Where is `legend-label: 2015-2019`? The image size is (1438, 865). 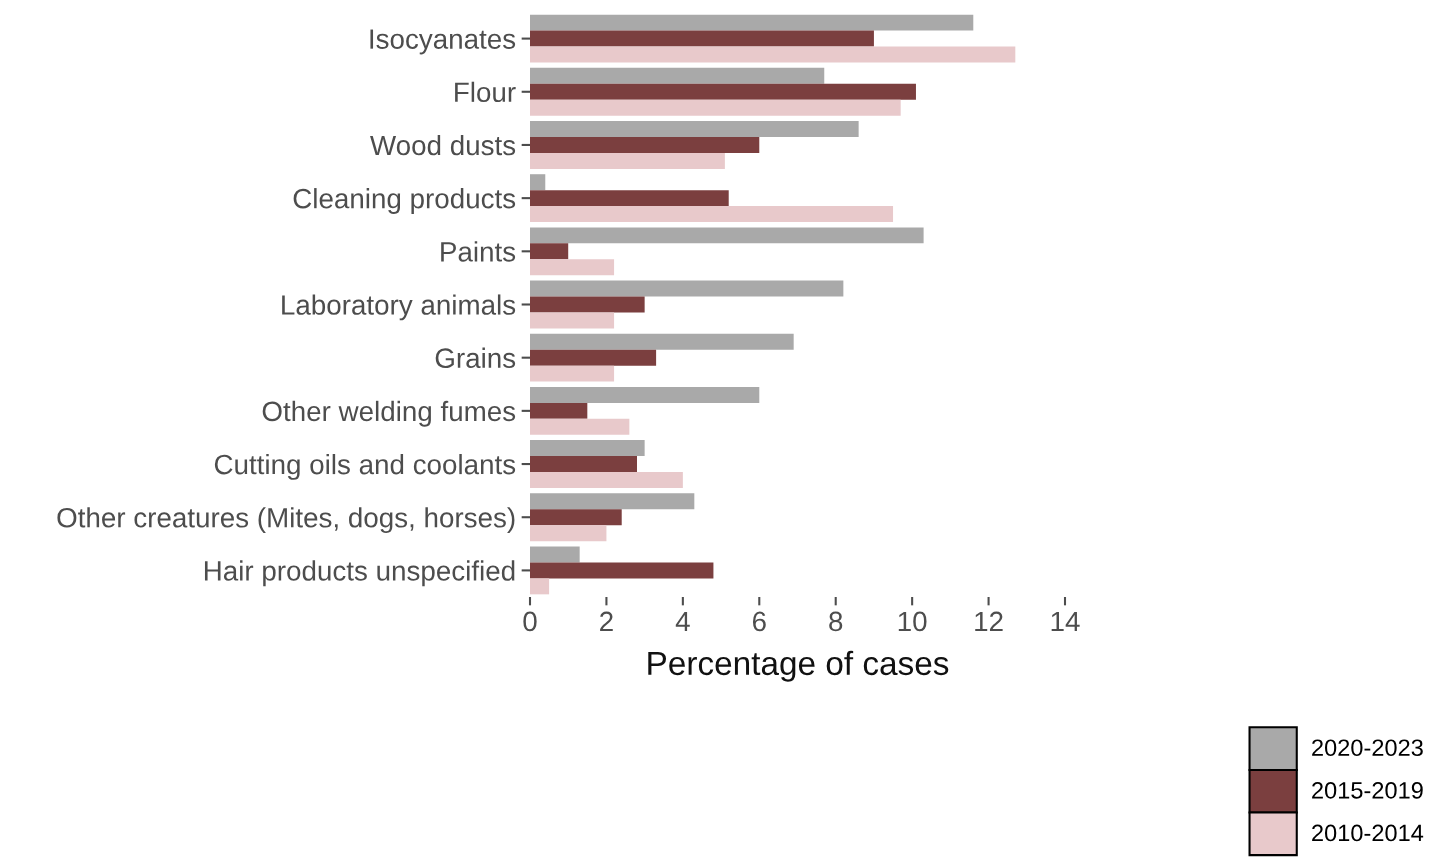 legend-label: 2015-2019 is located at coordinates (1367, 790).